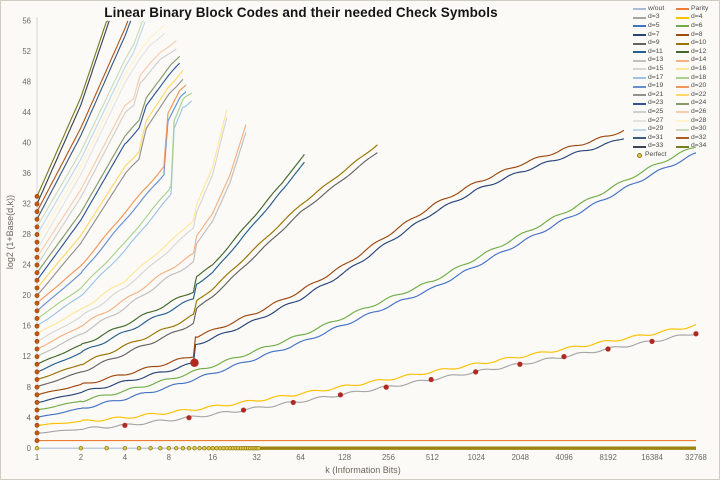 This screenshot has width=720, height=480. What do you see at coordinates (256, 457) in the screenshot?
I see `x-tick-label: 32` at bounding box center [256, 457].